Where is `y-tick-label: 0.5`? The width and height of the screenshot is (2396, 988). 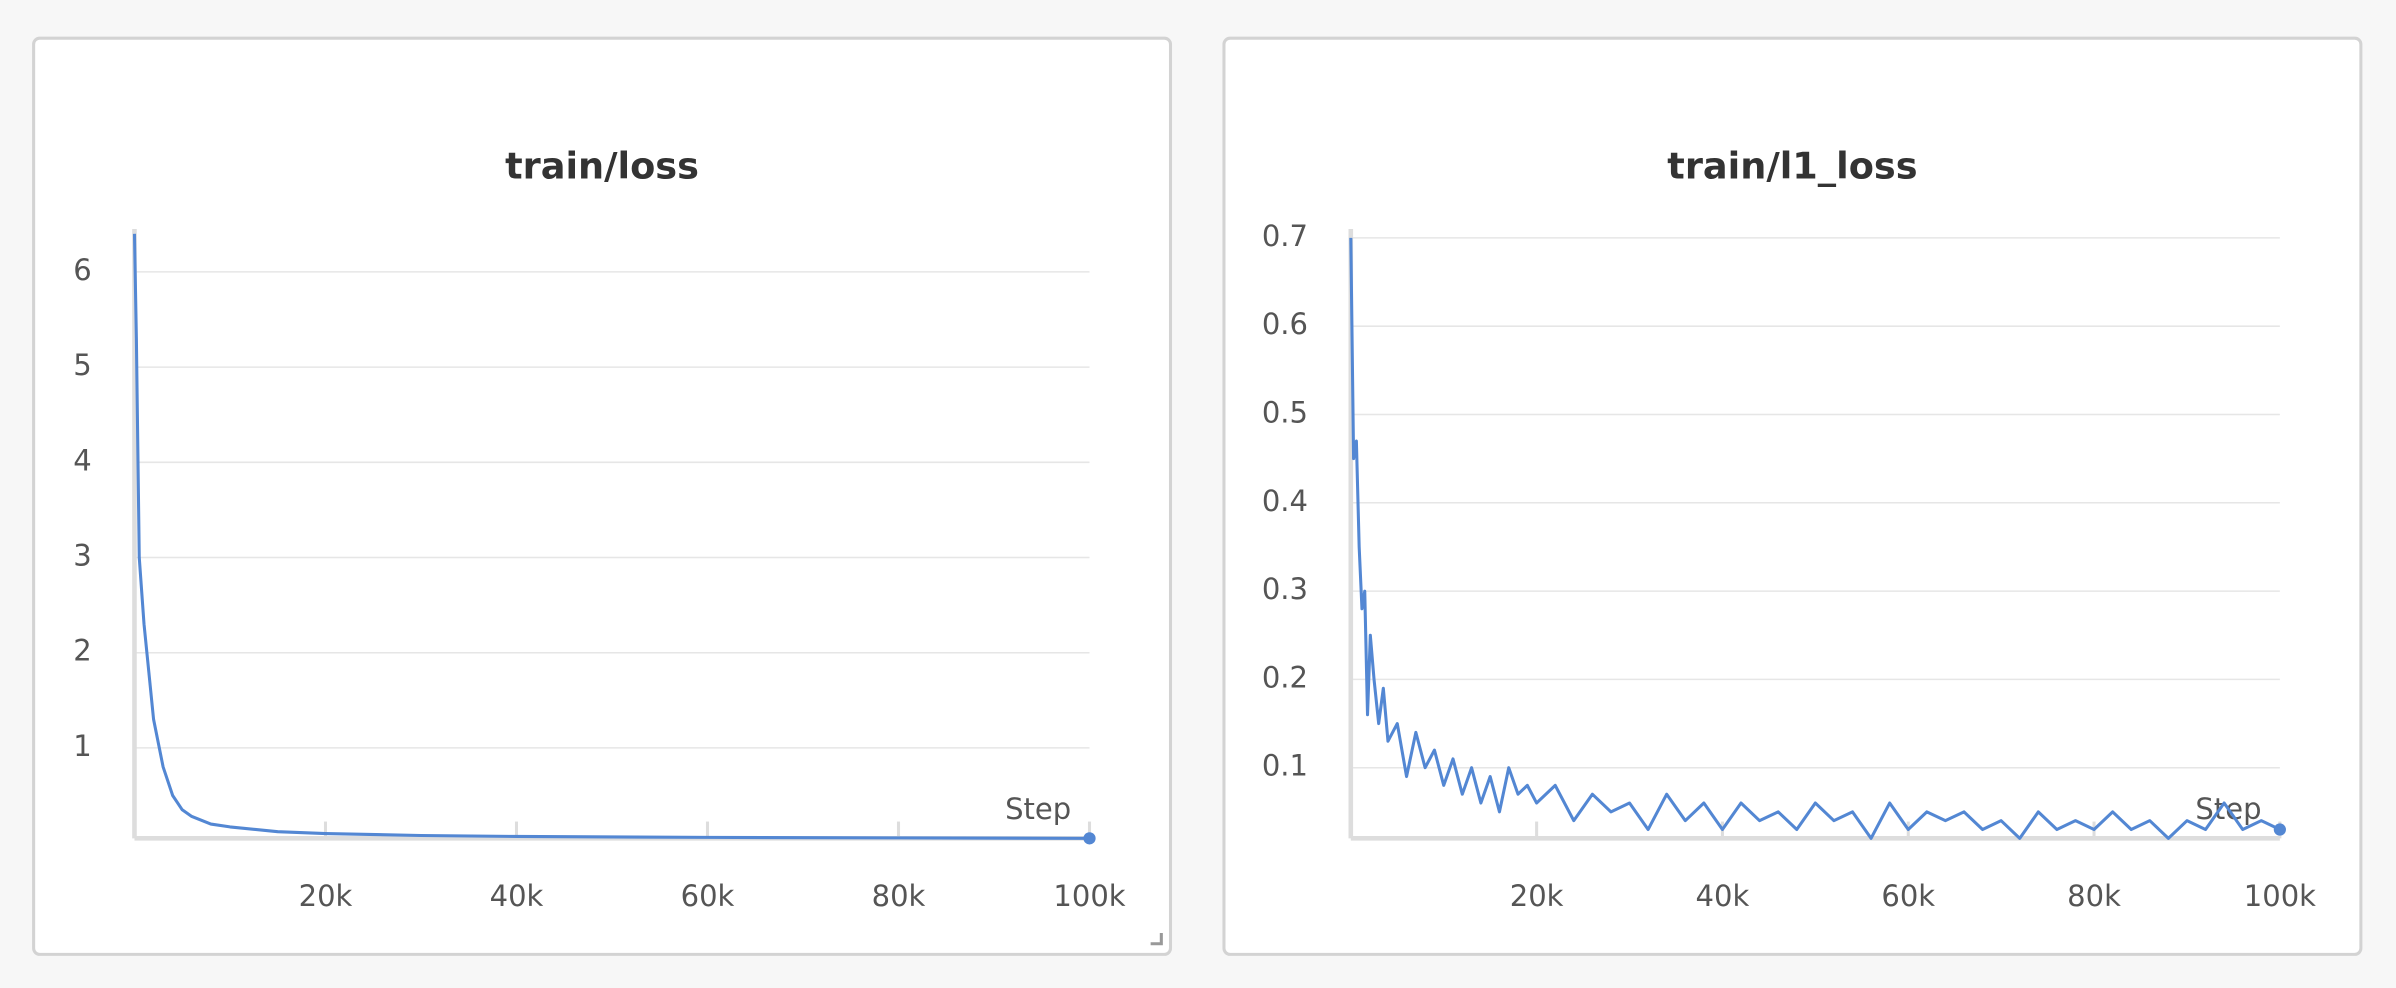 y-tick-label: 0.5 is located at coordinates (1285, 413).